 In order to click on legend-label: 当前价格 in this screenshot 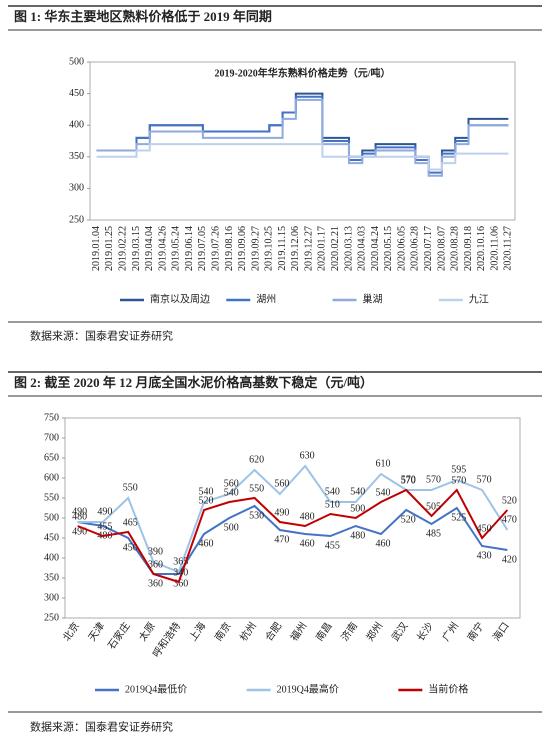, I will do `click(448, 688)`.